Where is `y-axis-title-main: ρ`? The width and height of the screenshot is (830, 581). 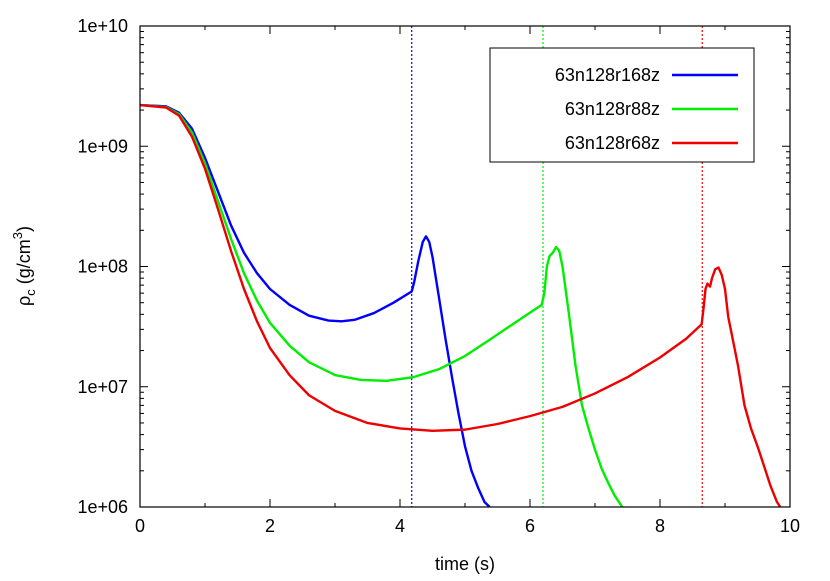 y-axis-title-main: ρ is located at coordinates (24, 301).